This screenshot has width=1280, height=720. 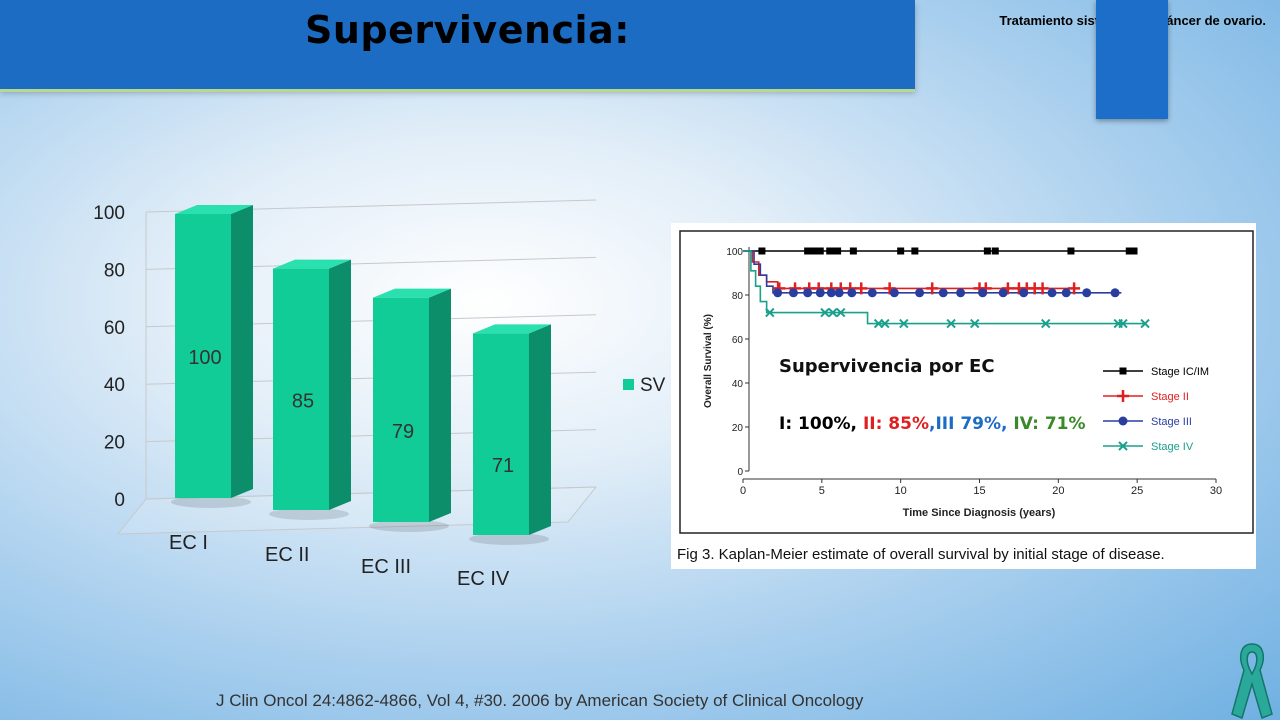 I want to click on km-x-tick-label: 0, so click(x=743, y=491).